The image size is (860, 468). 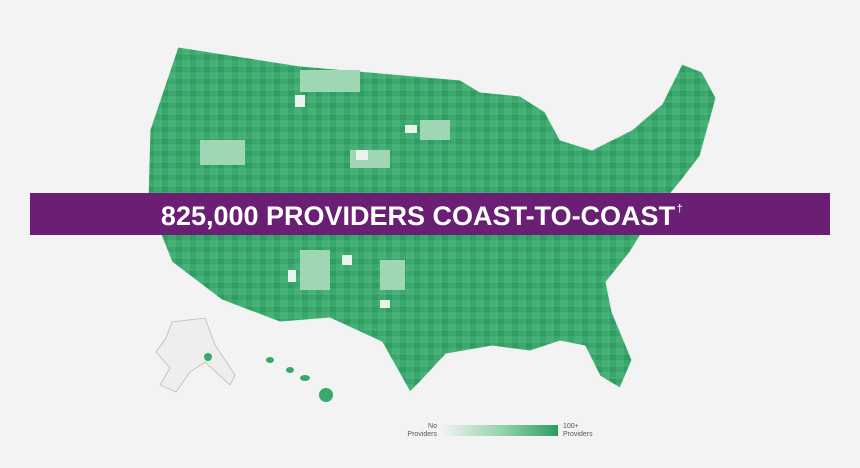 What do you see at coordinates (680, 209) in the screenshot?
I see `banner-mark: †` at bounding box center [680, 209].